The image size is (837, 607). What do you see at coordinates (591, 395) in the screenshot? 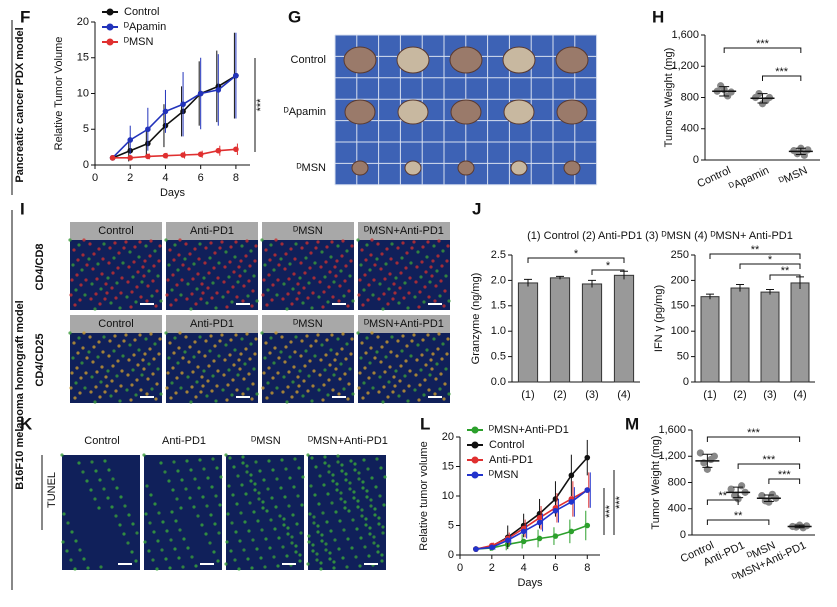
I see `x-tick-label: (3)` at bounding box center [591, 395].